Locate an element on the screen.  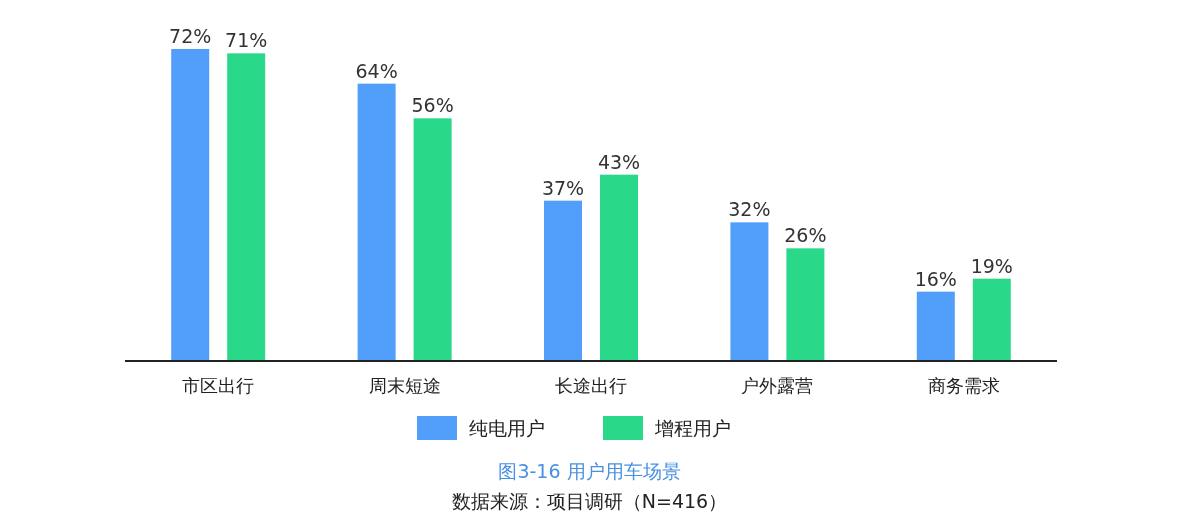
legend-label: 纯电用户 is located at coordinates (507, 428).